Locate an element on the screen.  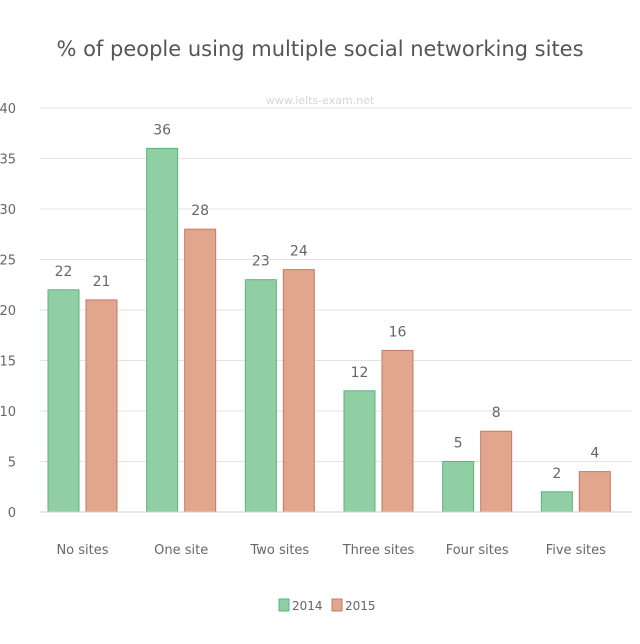
legend-label: 2015 is located at coordinates (360, 606).